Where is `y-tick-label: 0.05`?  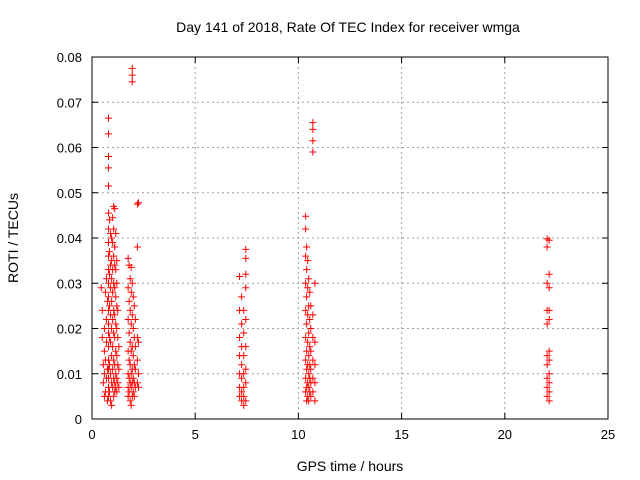 y-tick-label: 0.05 is located at coordinates (69, 193).